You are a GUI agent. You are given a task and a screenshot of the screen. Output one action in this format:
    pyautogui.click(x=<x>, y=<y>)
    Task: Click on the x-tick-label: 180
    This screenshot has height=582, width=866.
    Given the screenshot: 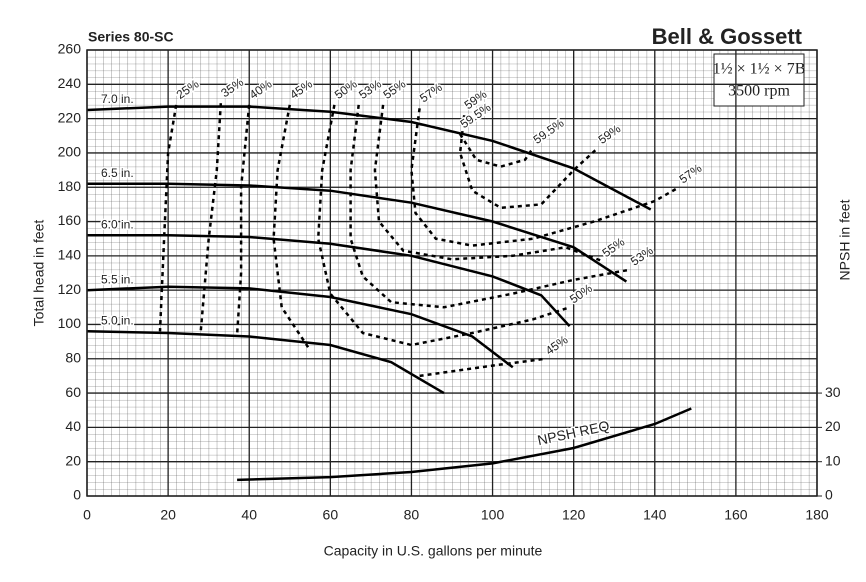 What is the action you would take?
    pyautogui.click(x=817, y=515)
    